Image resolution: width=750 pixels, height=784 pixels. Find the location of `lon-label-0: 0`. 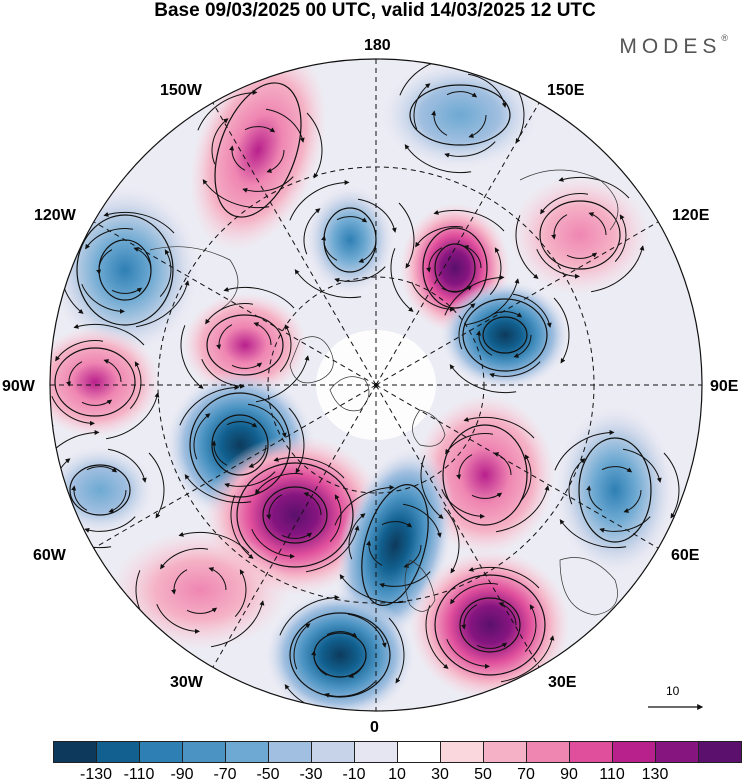

lon-label-0: 0 is located at coordinates (374, 727).